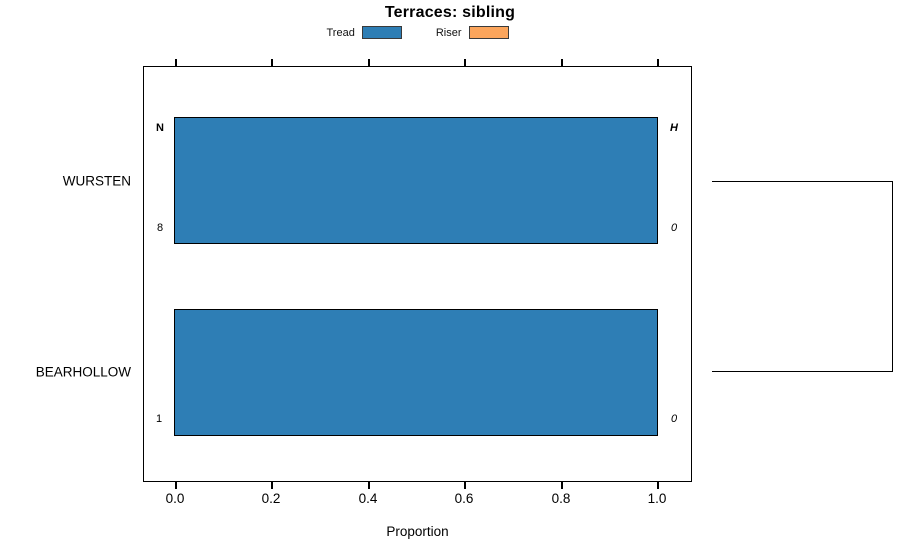 Image resolution: width=900 pixels, height=560 pixels. Describe the element at coordinates (160, 128) in the screenshot. I see `annotation-left-header: N` at that location.